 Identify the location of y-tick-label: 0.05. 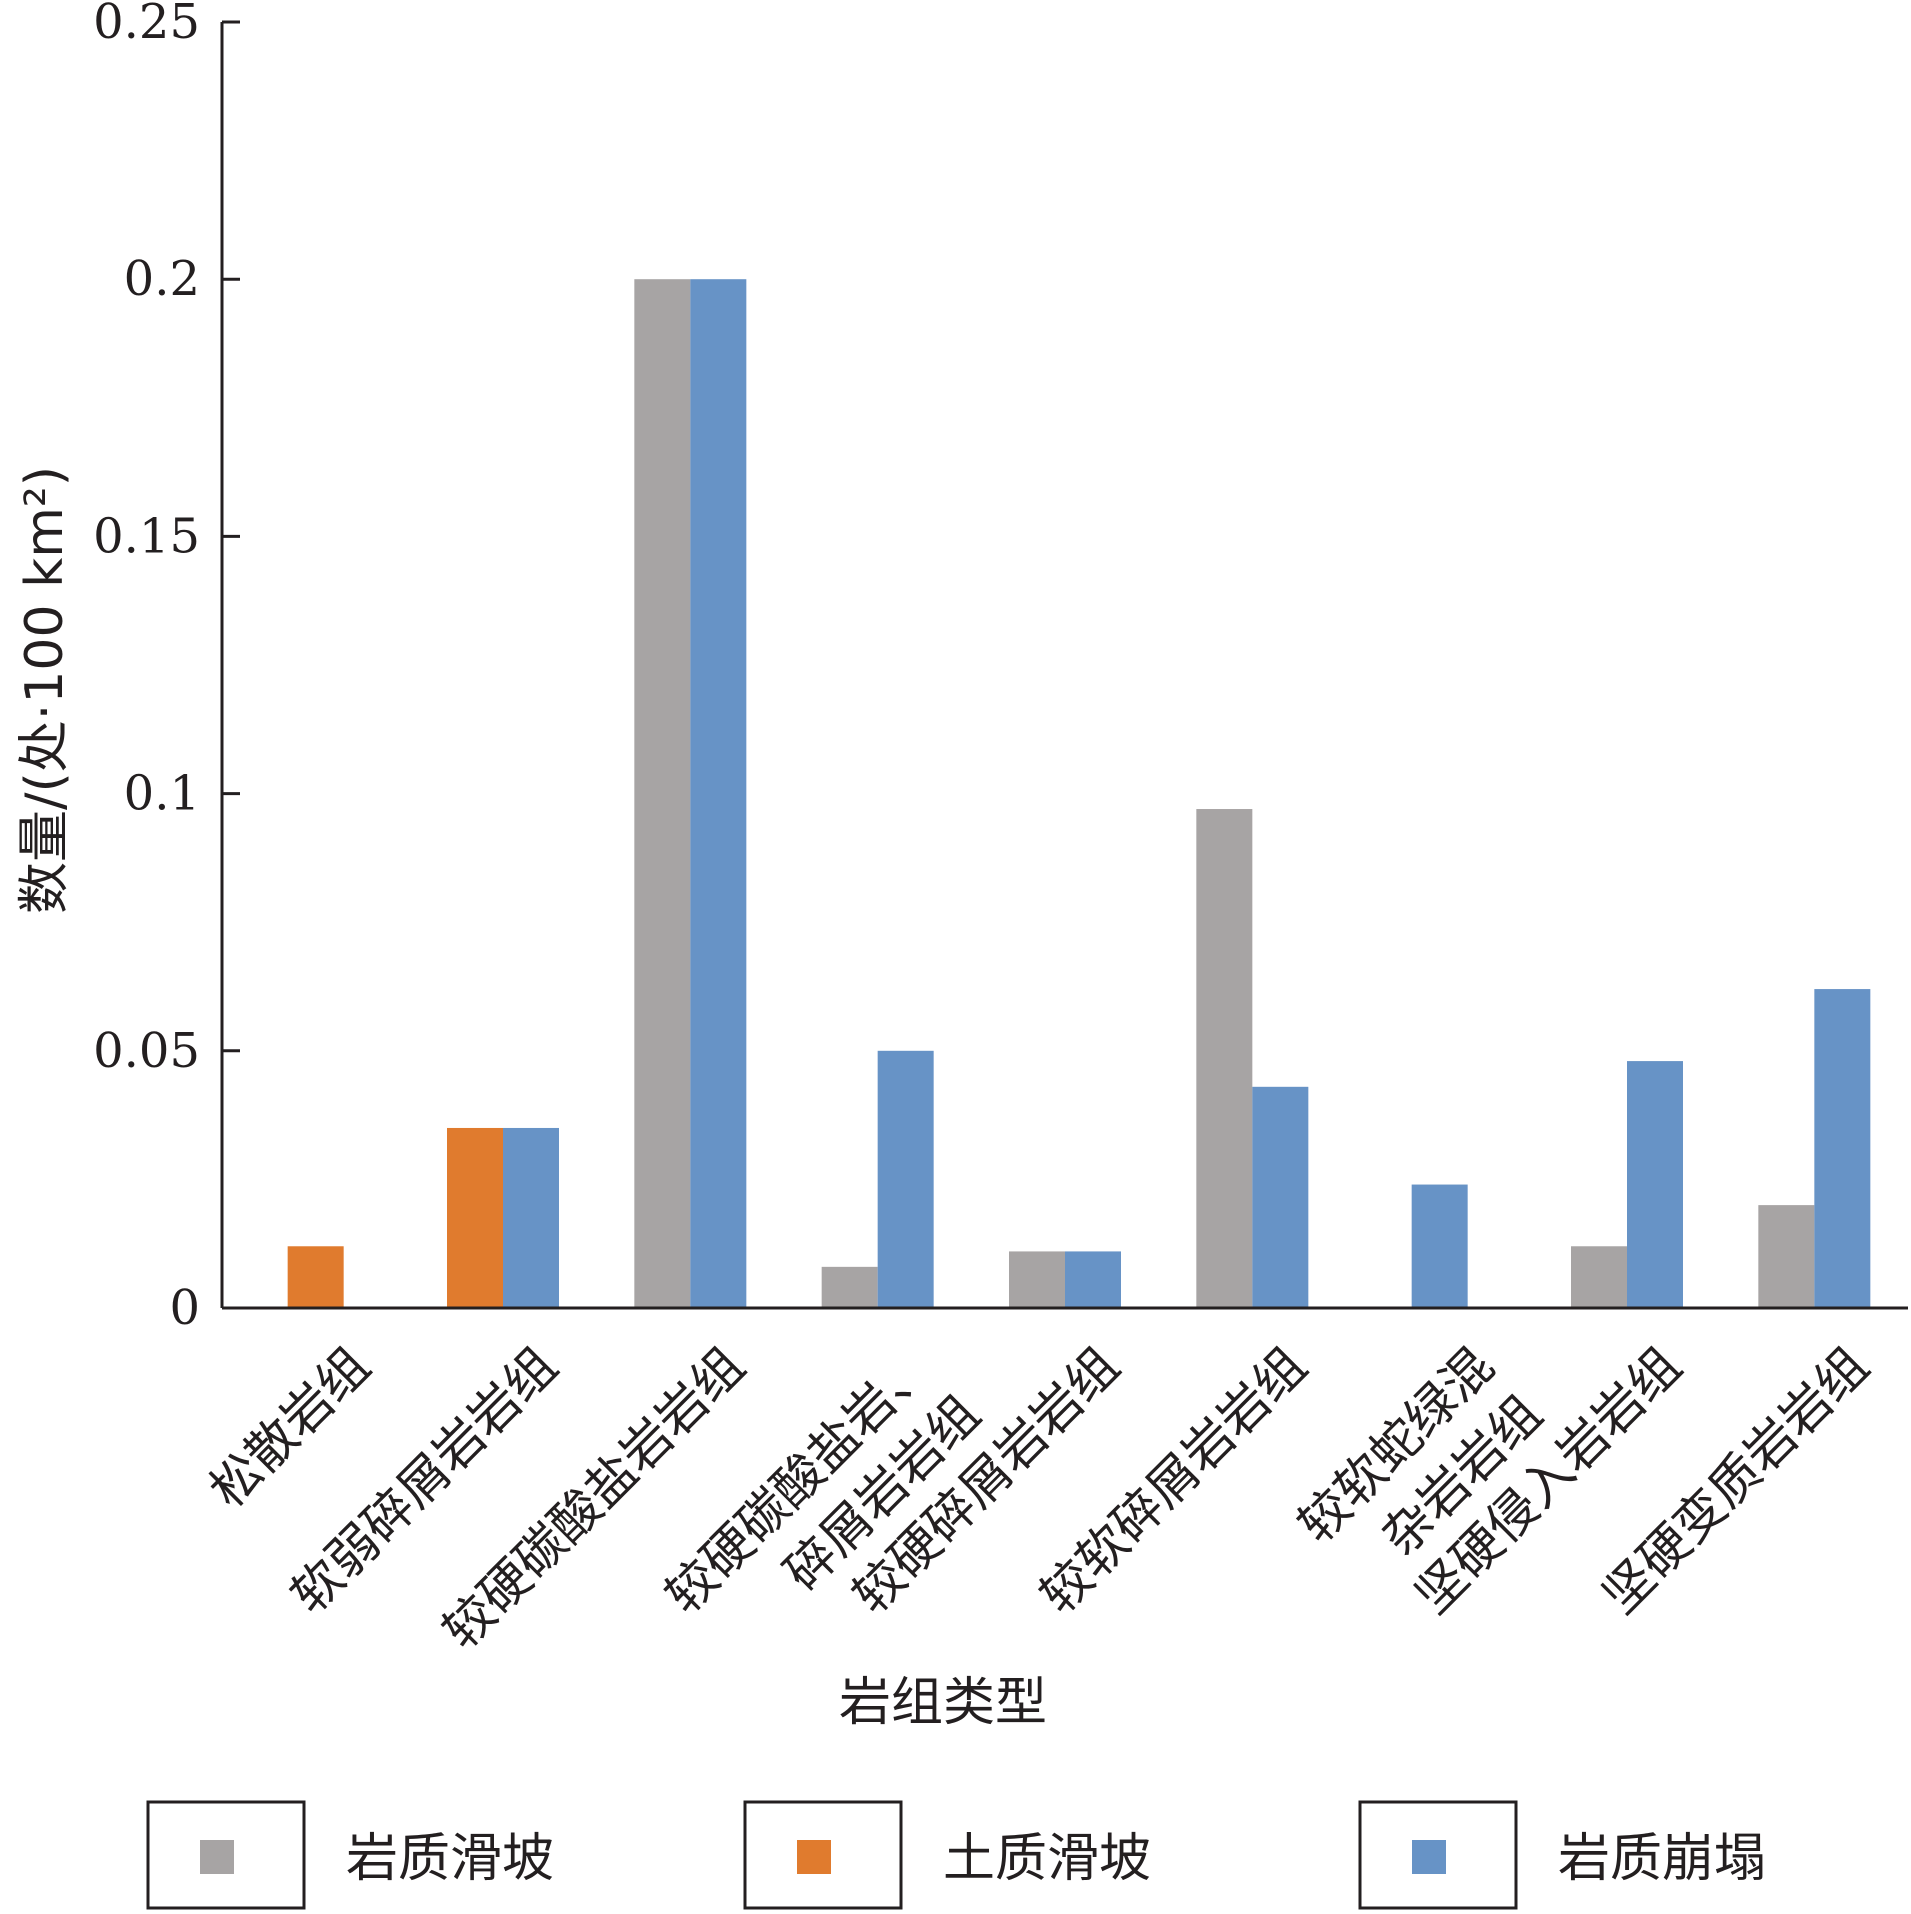
(146, 1051).